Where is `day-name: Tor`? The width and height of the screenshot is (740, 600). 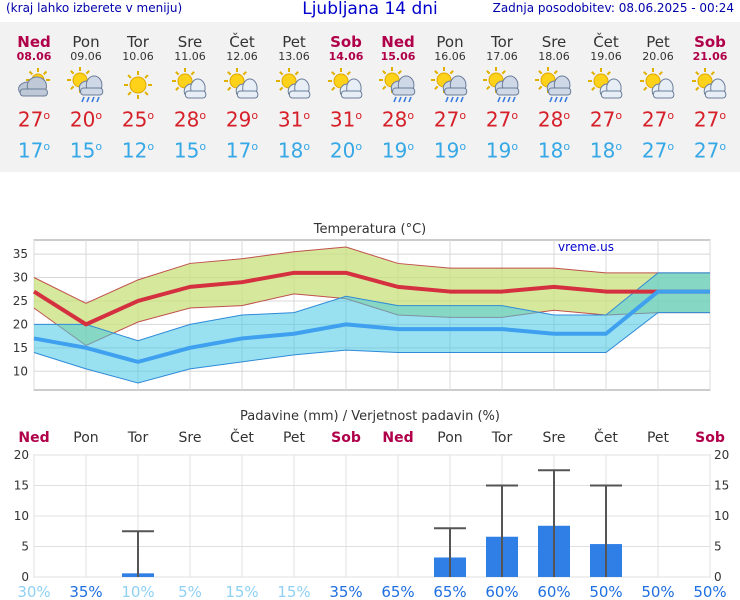 day-name: Tor is located at coordinates (502, 42).